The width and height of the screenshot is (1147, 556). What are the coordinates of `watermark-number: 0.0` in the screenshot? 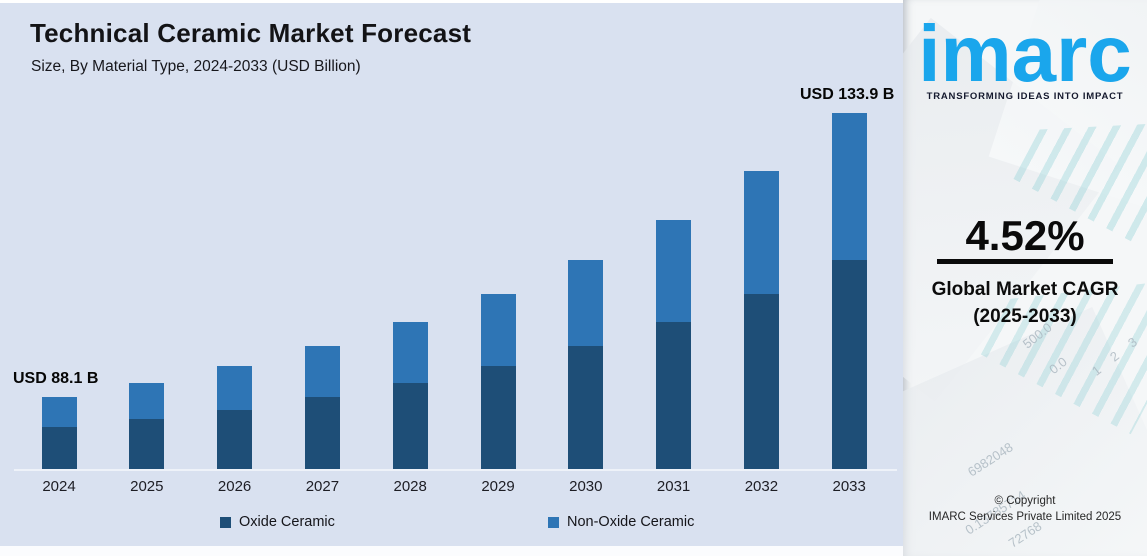 It's located at (1058, 365).